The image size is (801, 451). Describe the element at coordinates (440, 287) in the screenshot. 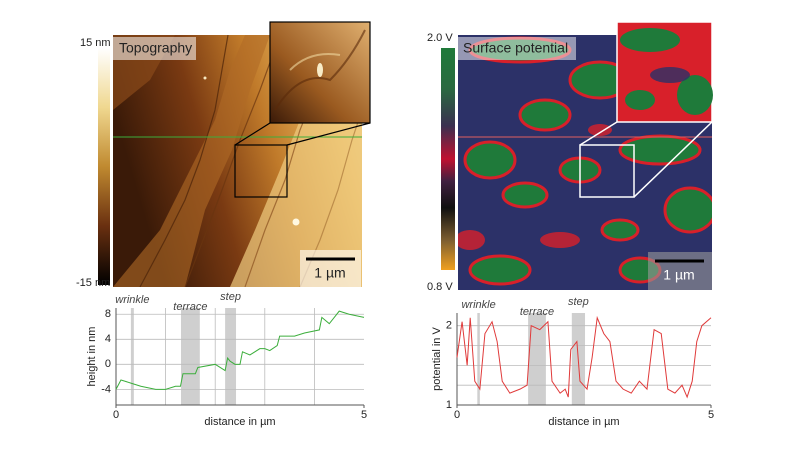

I see `colorbar-min: 0.8 V` at that location.